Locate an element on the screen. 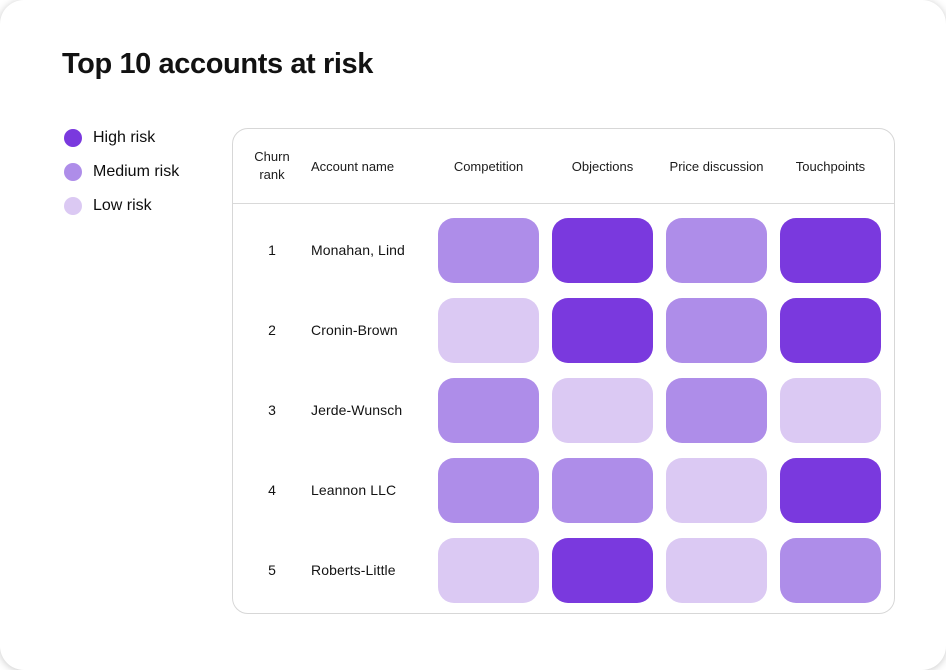 The height and width of the screenshot is (670, 946). table-row: 3 Jerde-Wunsch is located at coordinates (563, 410).